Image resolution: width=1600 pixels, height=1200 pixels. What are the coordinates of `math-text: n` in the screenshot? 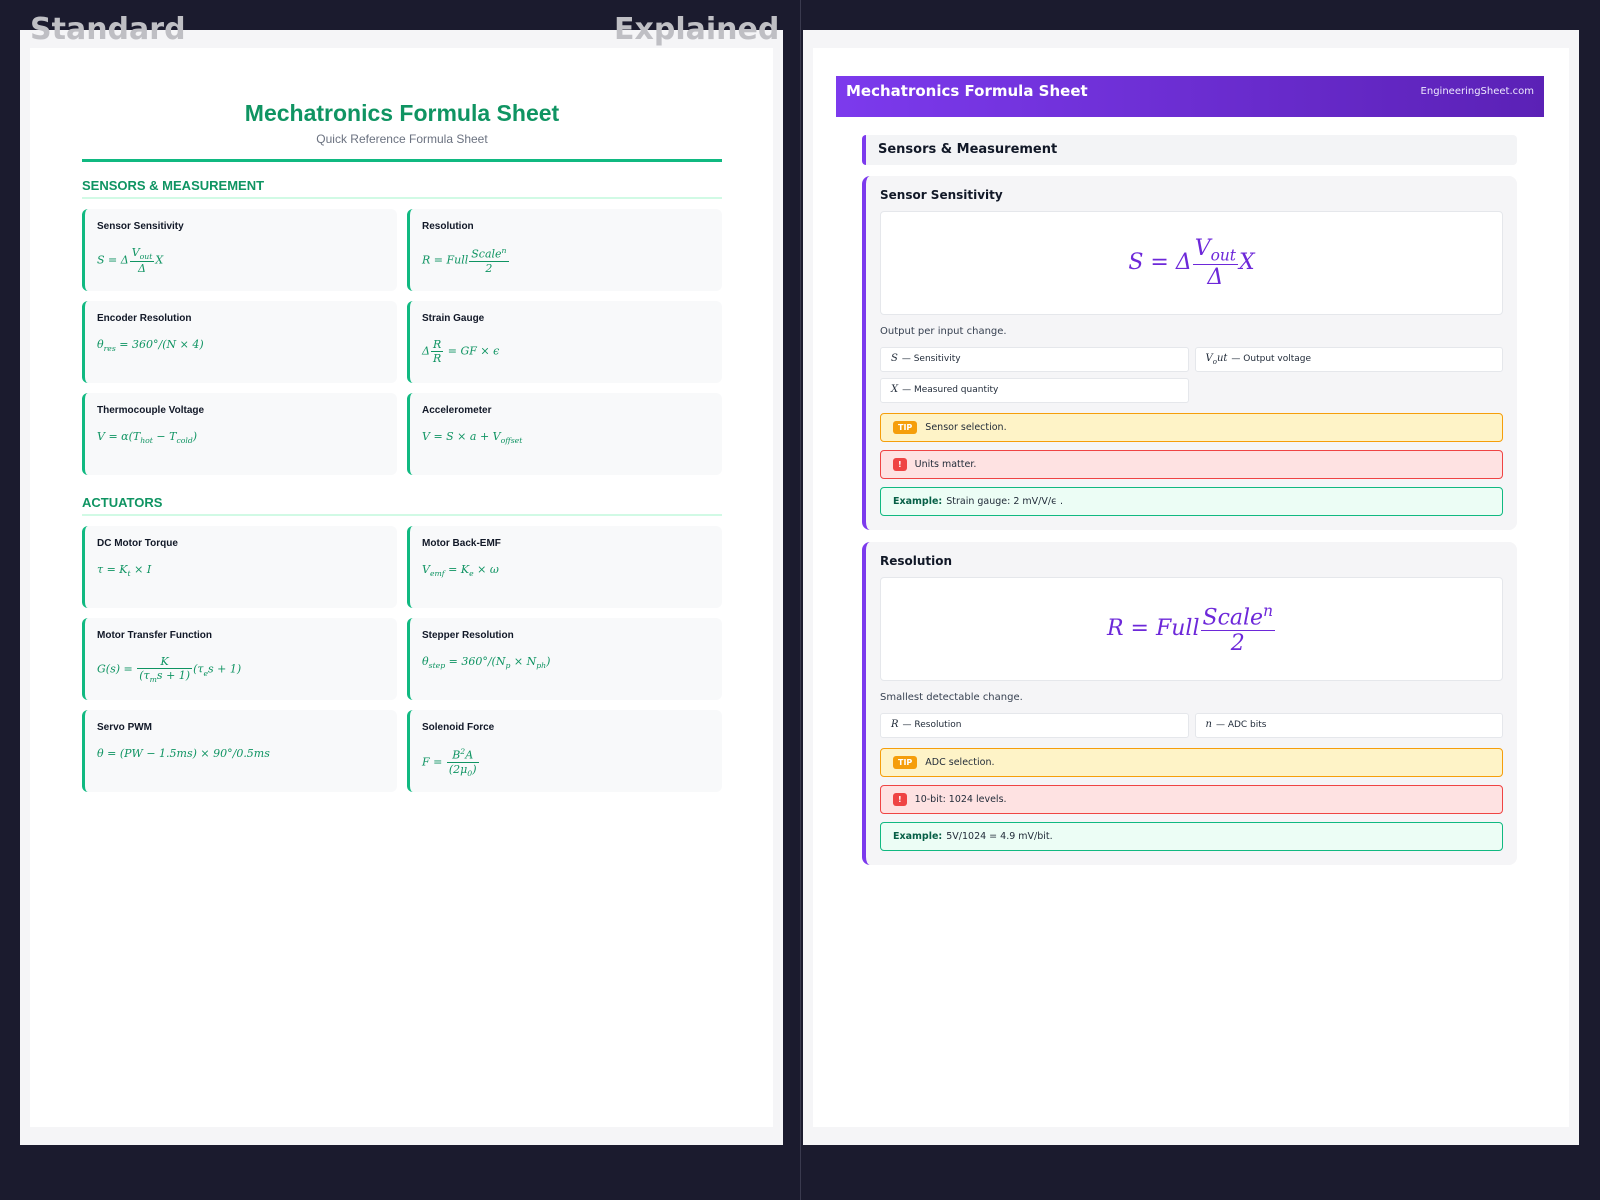 It's located at (1208, 724).